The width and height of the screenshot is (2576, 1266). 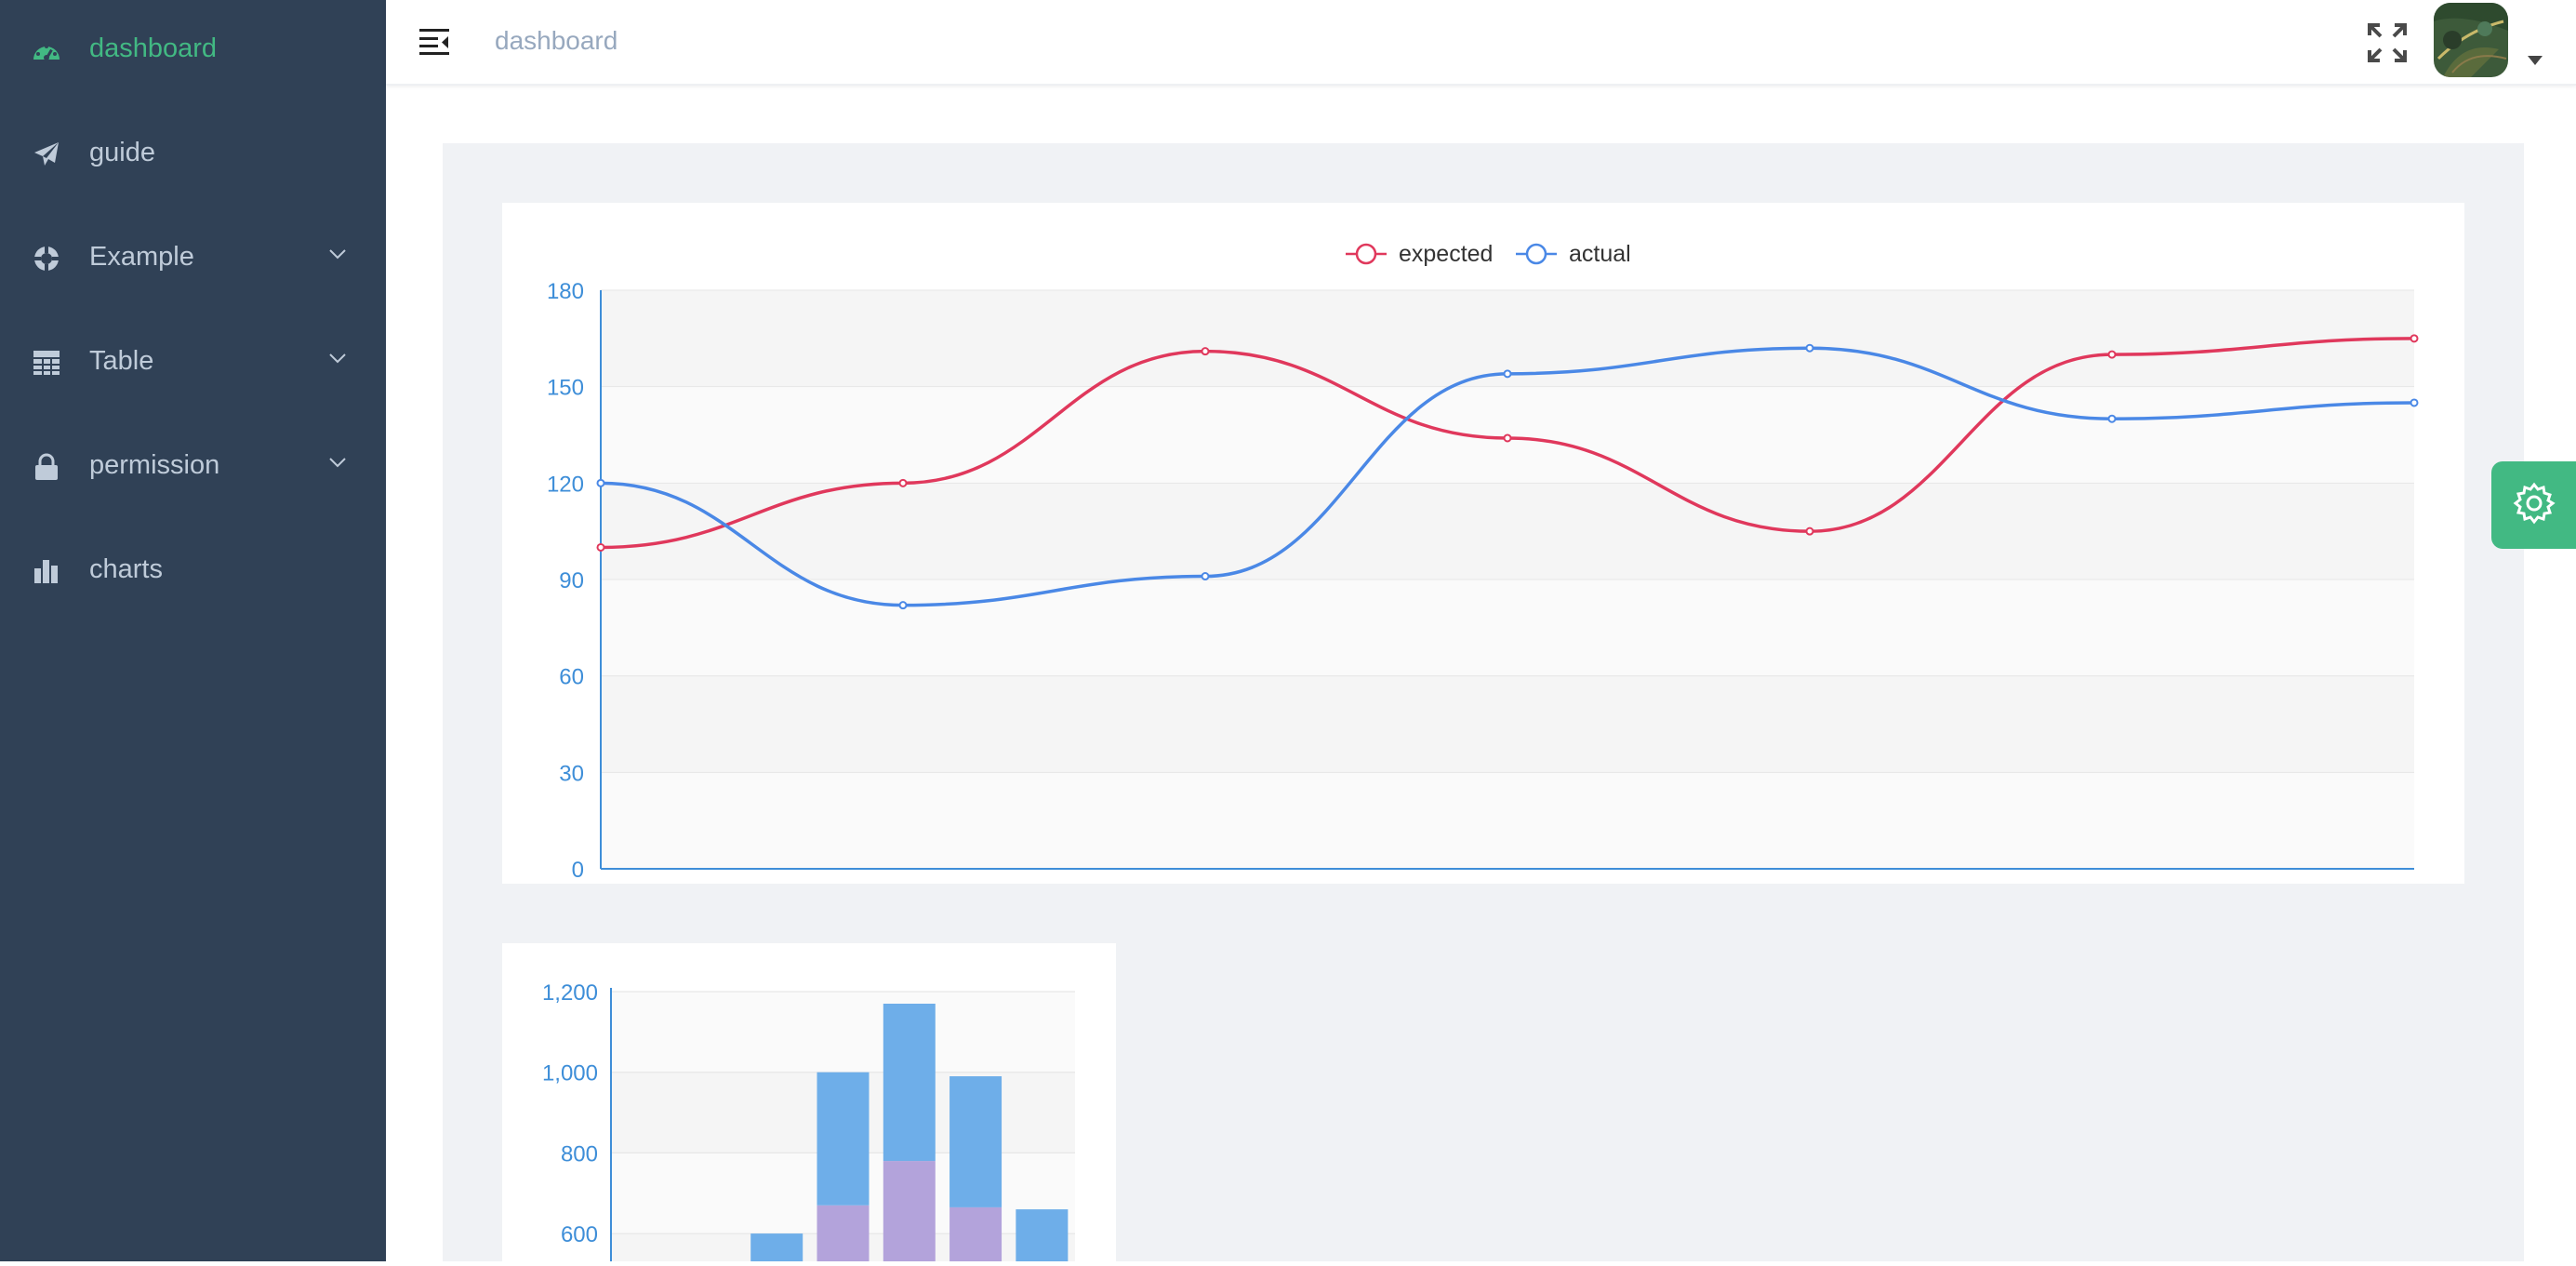 What do you see at coordinates (1446, 254) in the screenshot?
I see `legend-label: expected` at bounding box center [1446, 254].